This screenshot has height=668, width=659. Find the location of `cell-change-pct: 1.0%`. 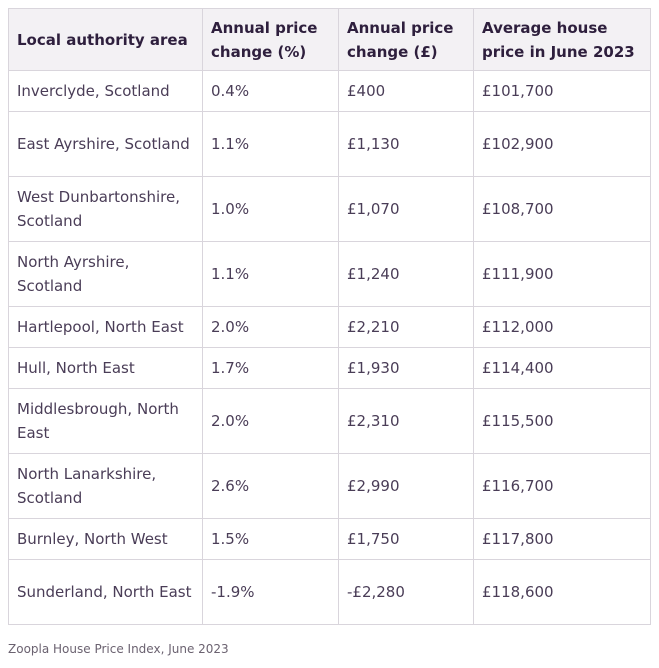

cell-change-pct: 1.0% is located at coordinates (270, 209).